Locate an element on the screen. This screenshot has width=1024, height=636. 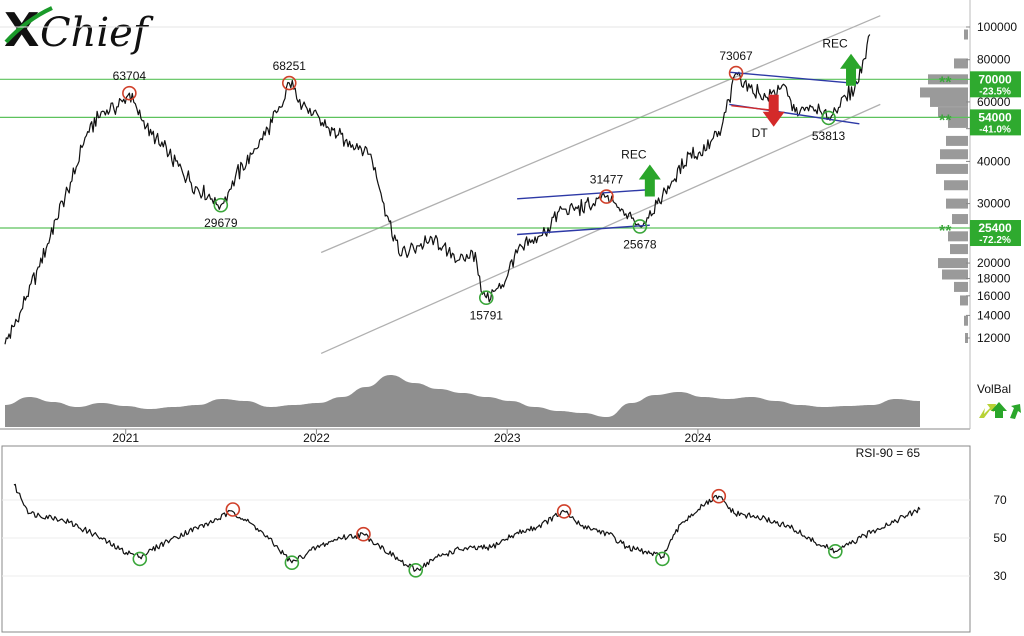
volbal-arrow-up-left-icon is located at coordinates (1015, 411).